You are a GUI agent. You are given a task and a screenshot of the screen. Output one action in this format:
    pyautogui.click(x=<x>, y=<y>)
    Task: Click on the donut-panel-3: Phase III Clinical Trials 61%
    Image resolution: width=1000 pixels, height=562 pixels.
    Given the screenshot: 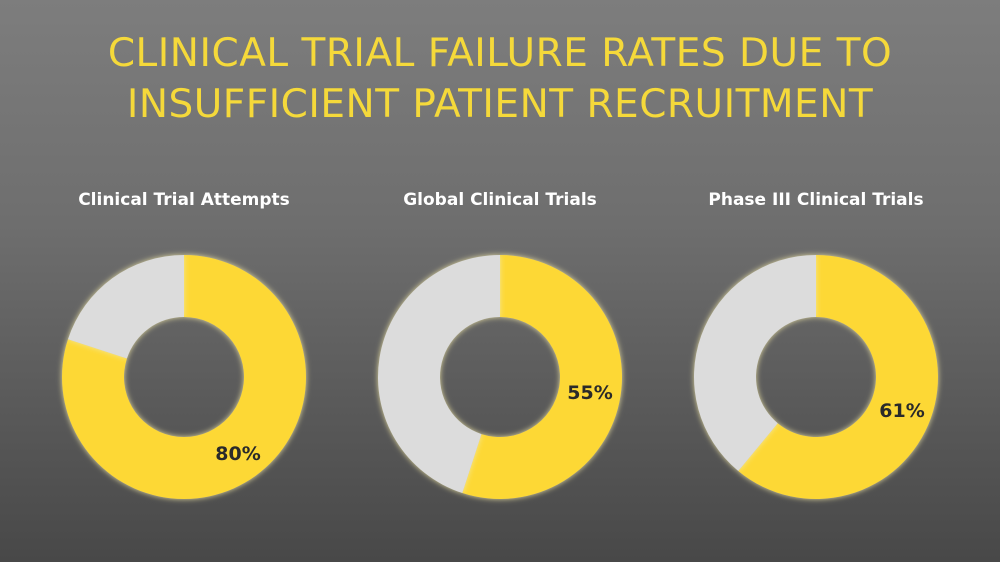 What is the action you would take?
    pyautogui.click(x=815, y=344)
    